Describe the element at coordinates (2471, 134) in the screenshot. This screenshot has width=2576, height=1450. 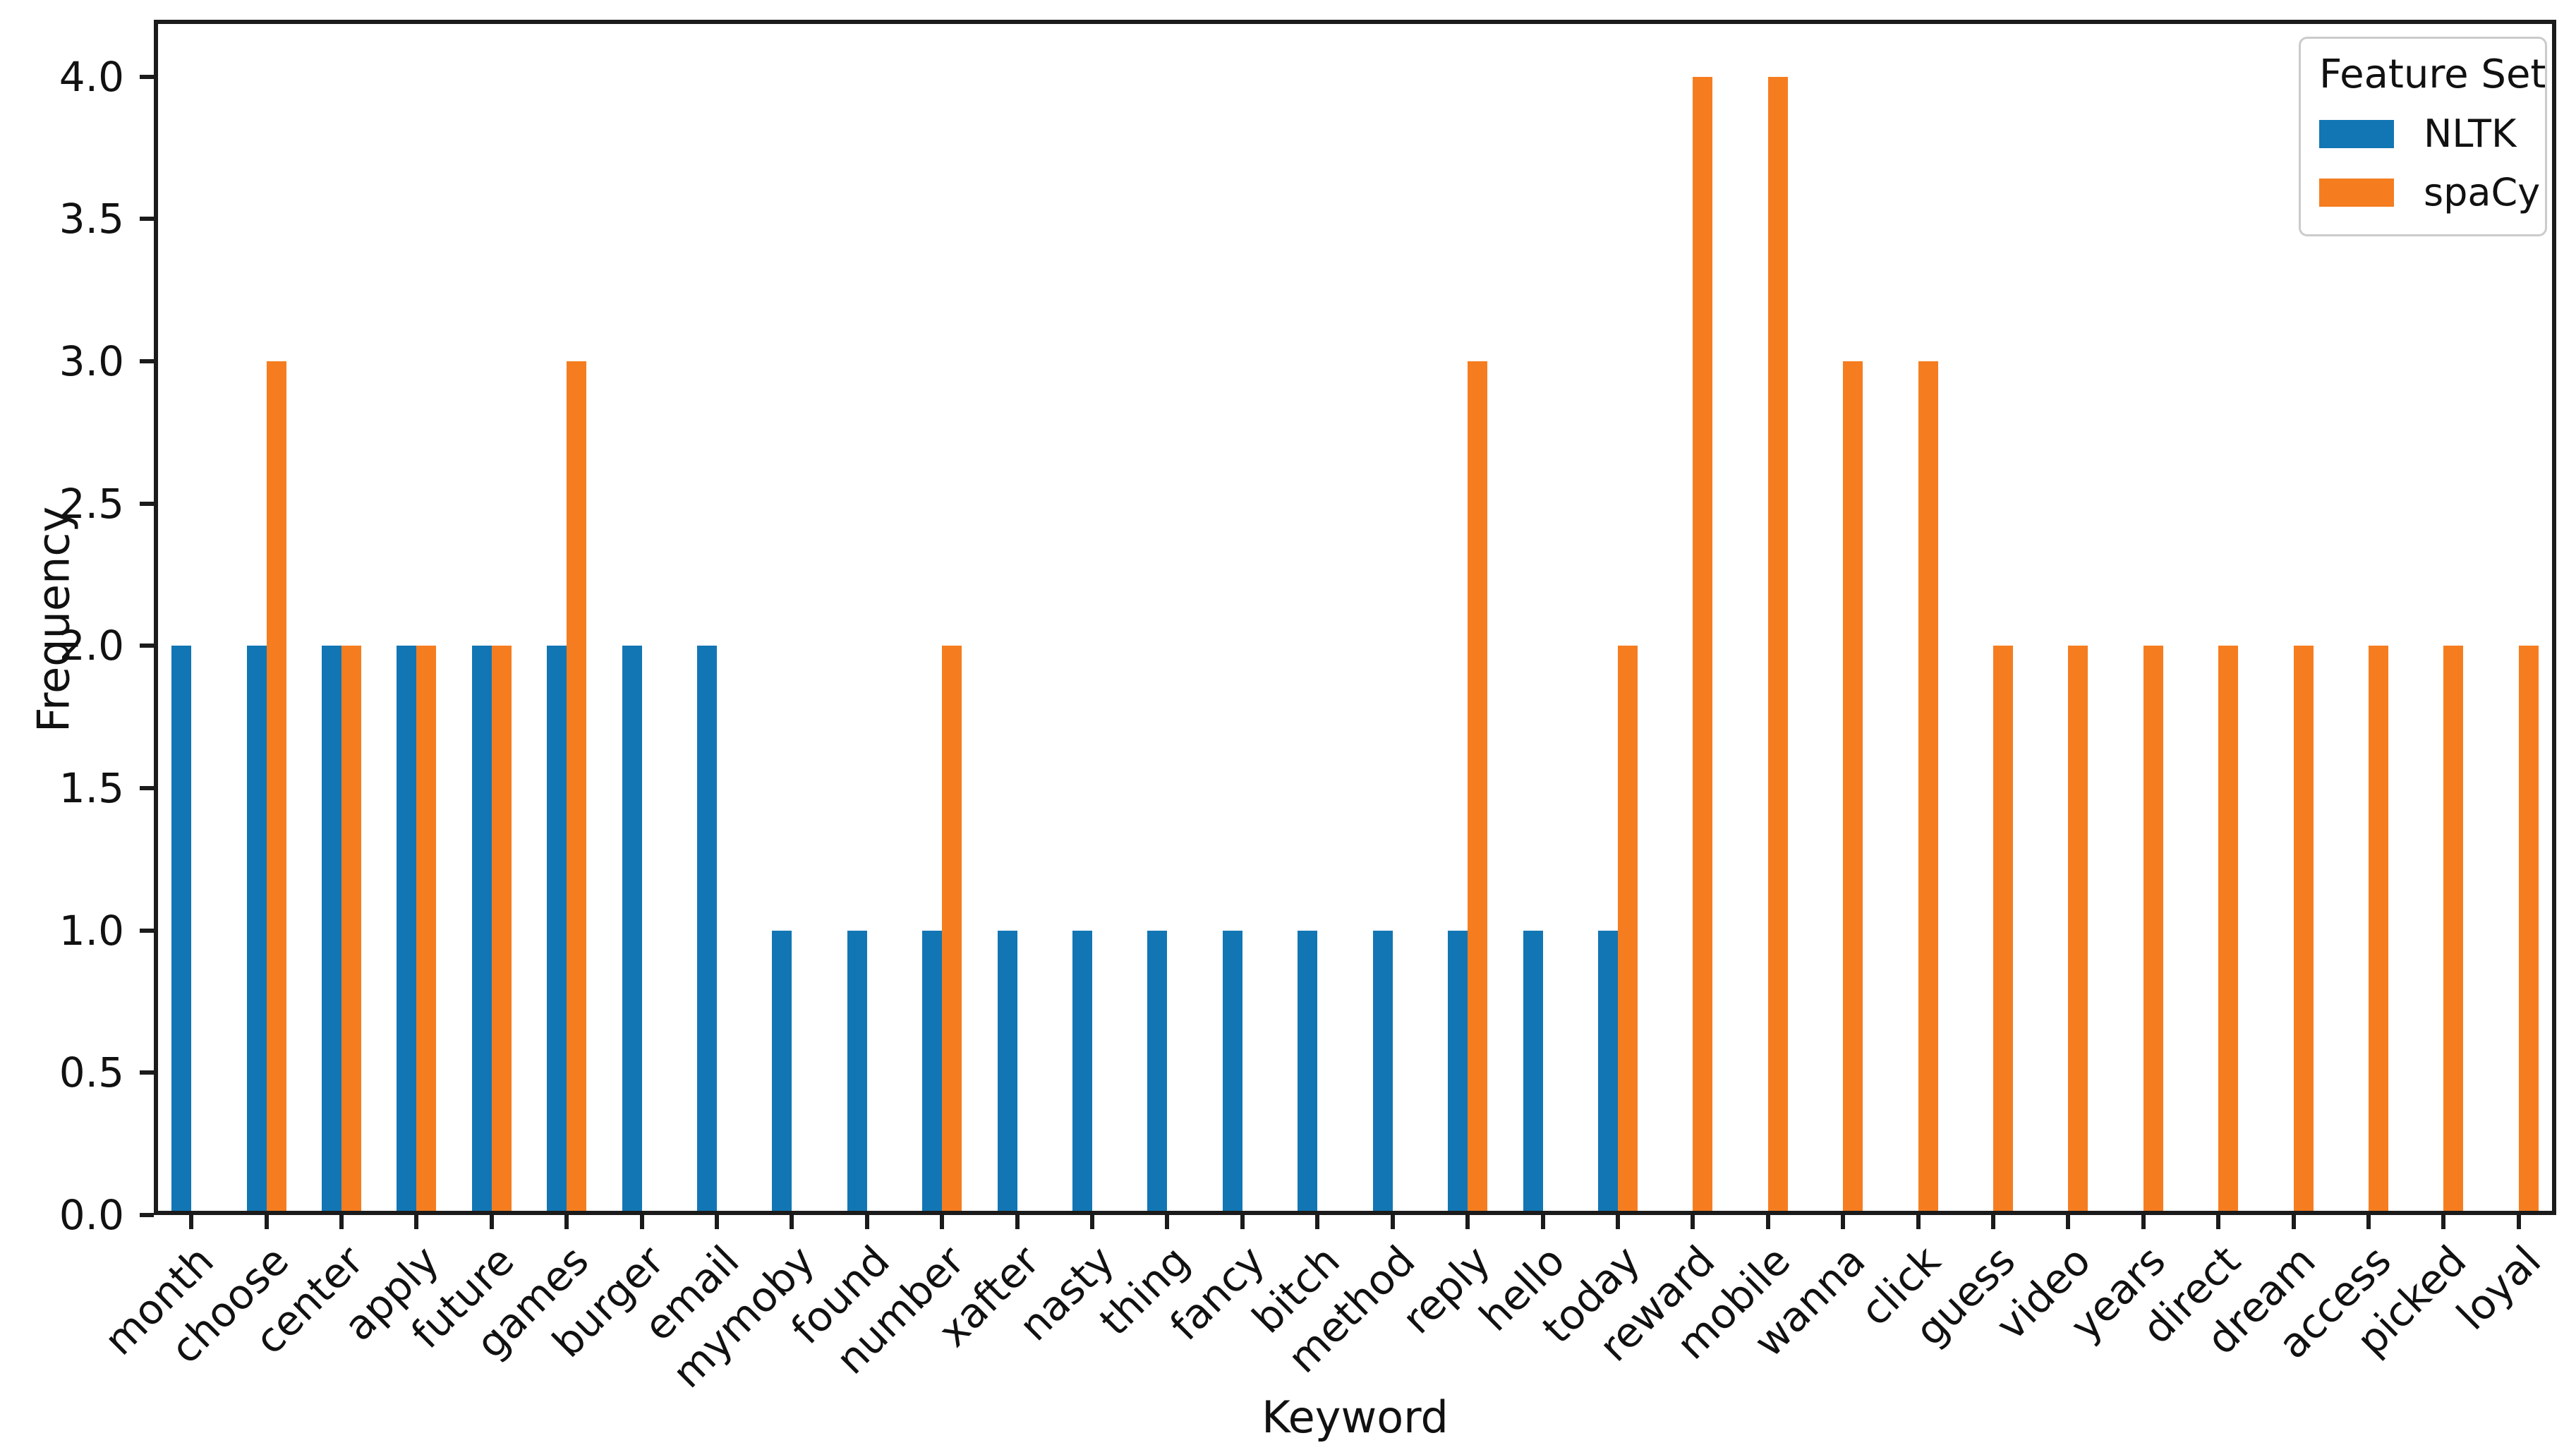
I see `legend-label-nltk: NLTK` at that location.